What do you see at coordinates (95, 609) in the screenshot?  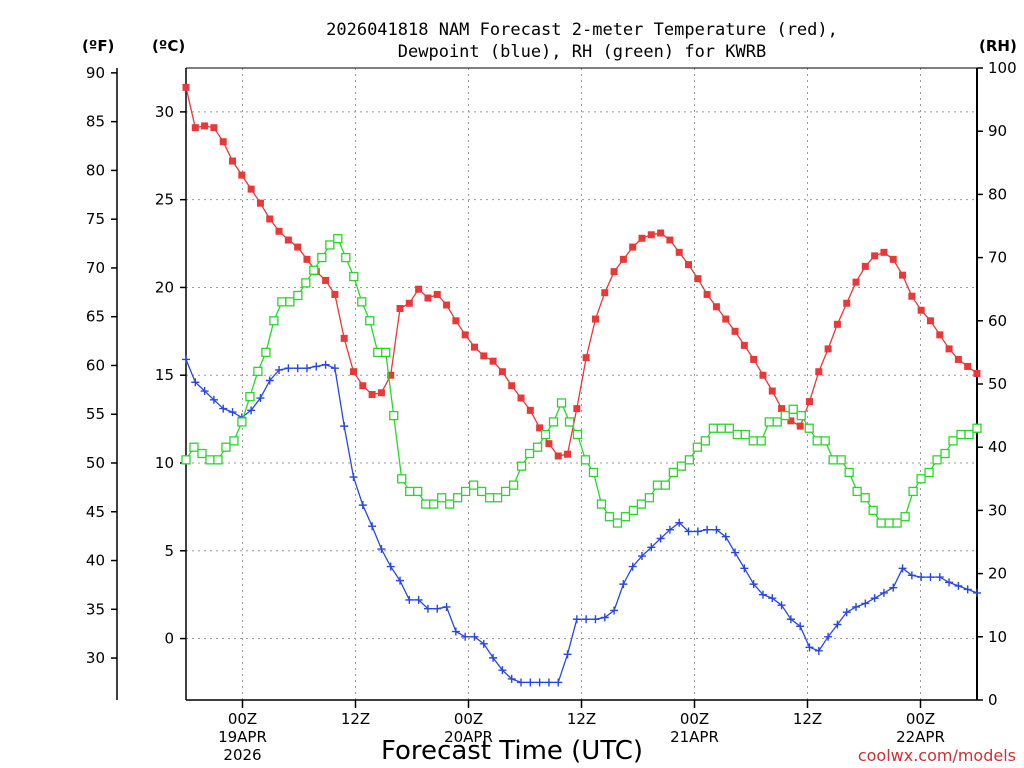 I see `fahrenheit-tick-label: 35` at bounding box center [95, 609].